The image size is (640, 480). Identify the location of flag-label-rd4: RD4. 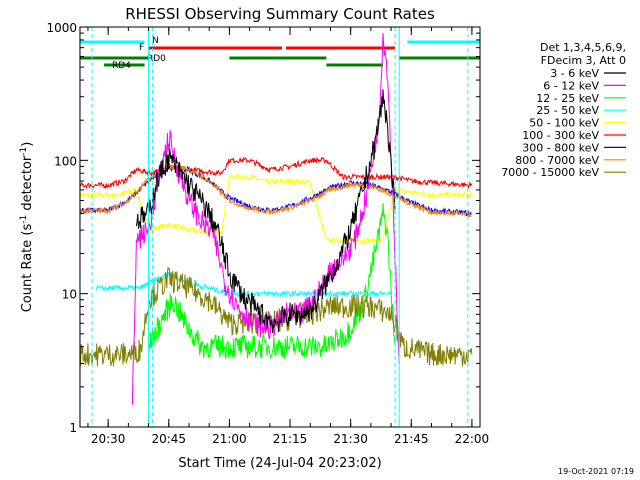
(121, 66).